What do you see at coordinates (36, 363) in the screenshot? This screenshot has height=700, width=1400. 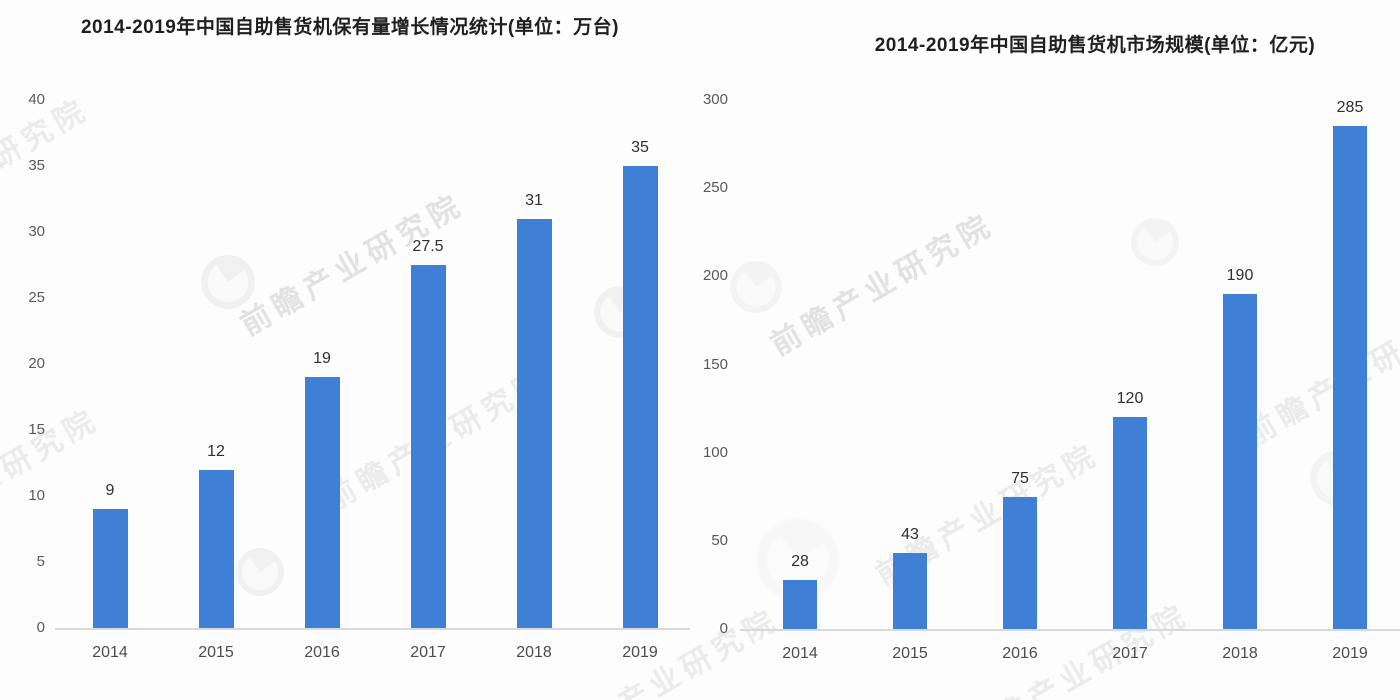 I see `y-tick-label: 20` at bounding box center [36, 363].